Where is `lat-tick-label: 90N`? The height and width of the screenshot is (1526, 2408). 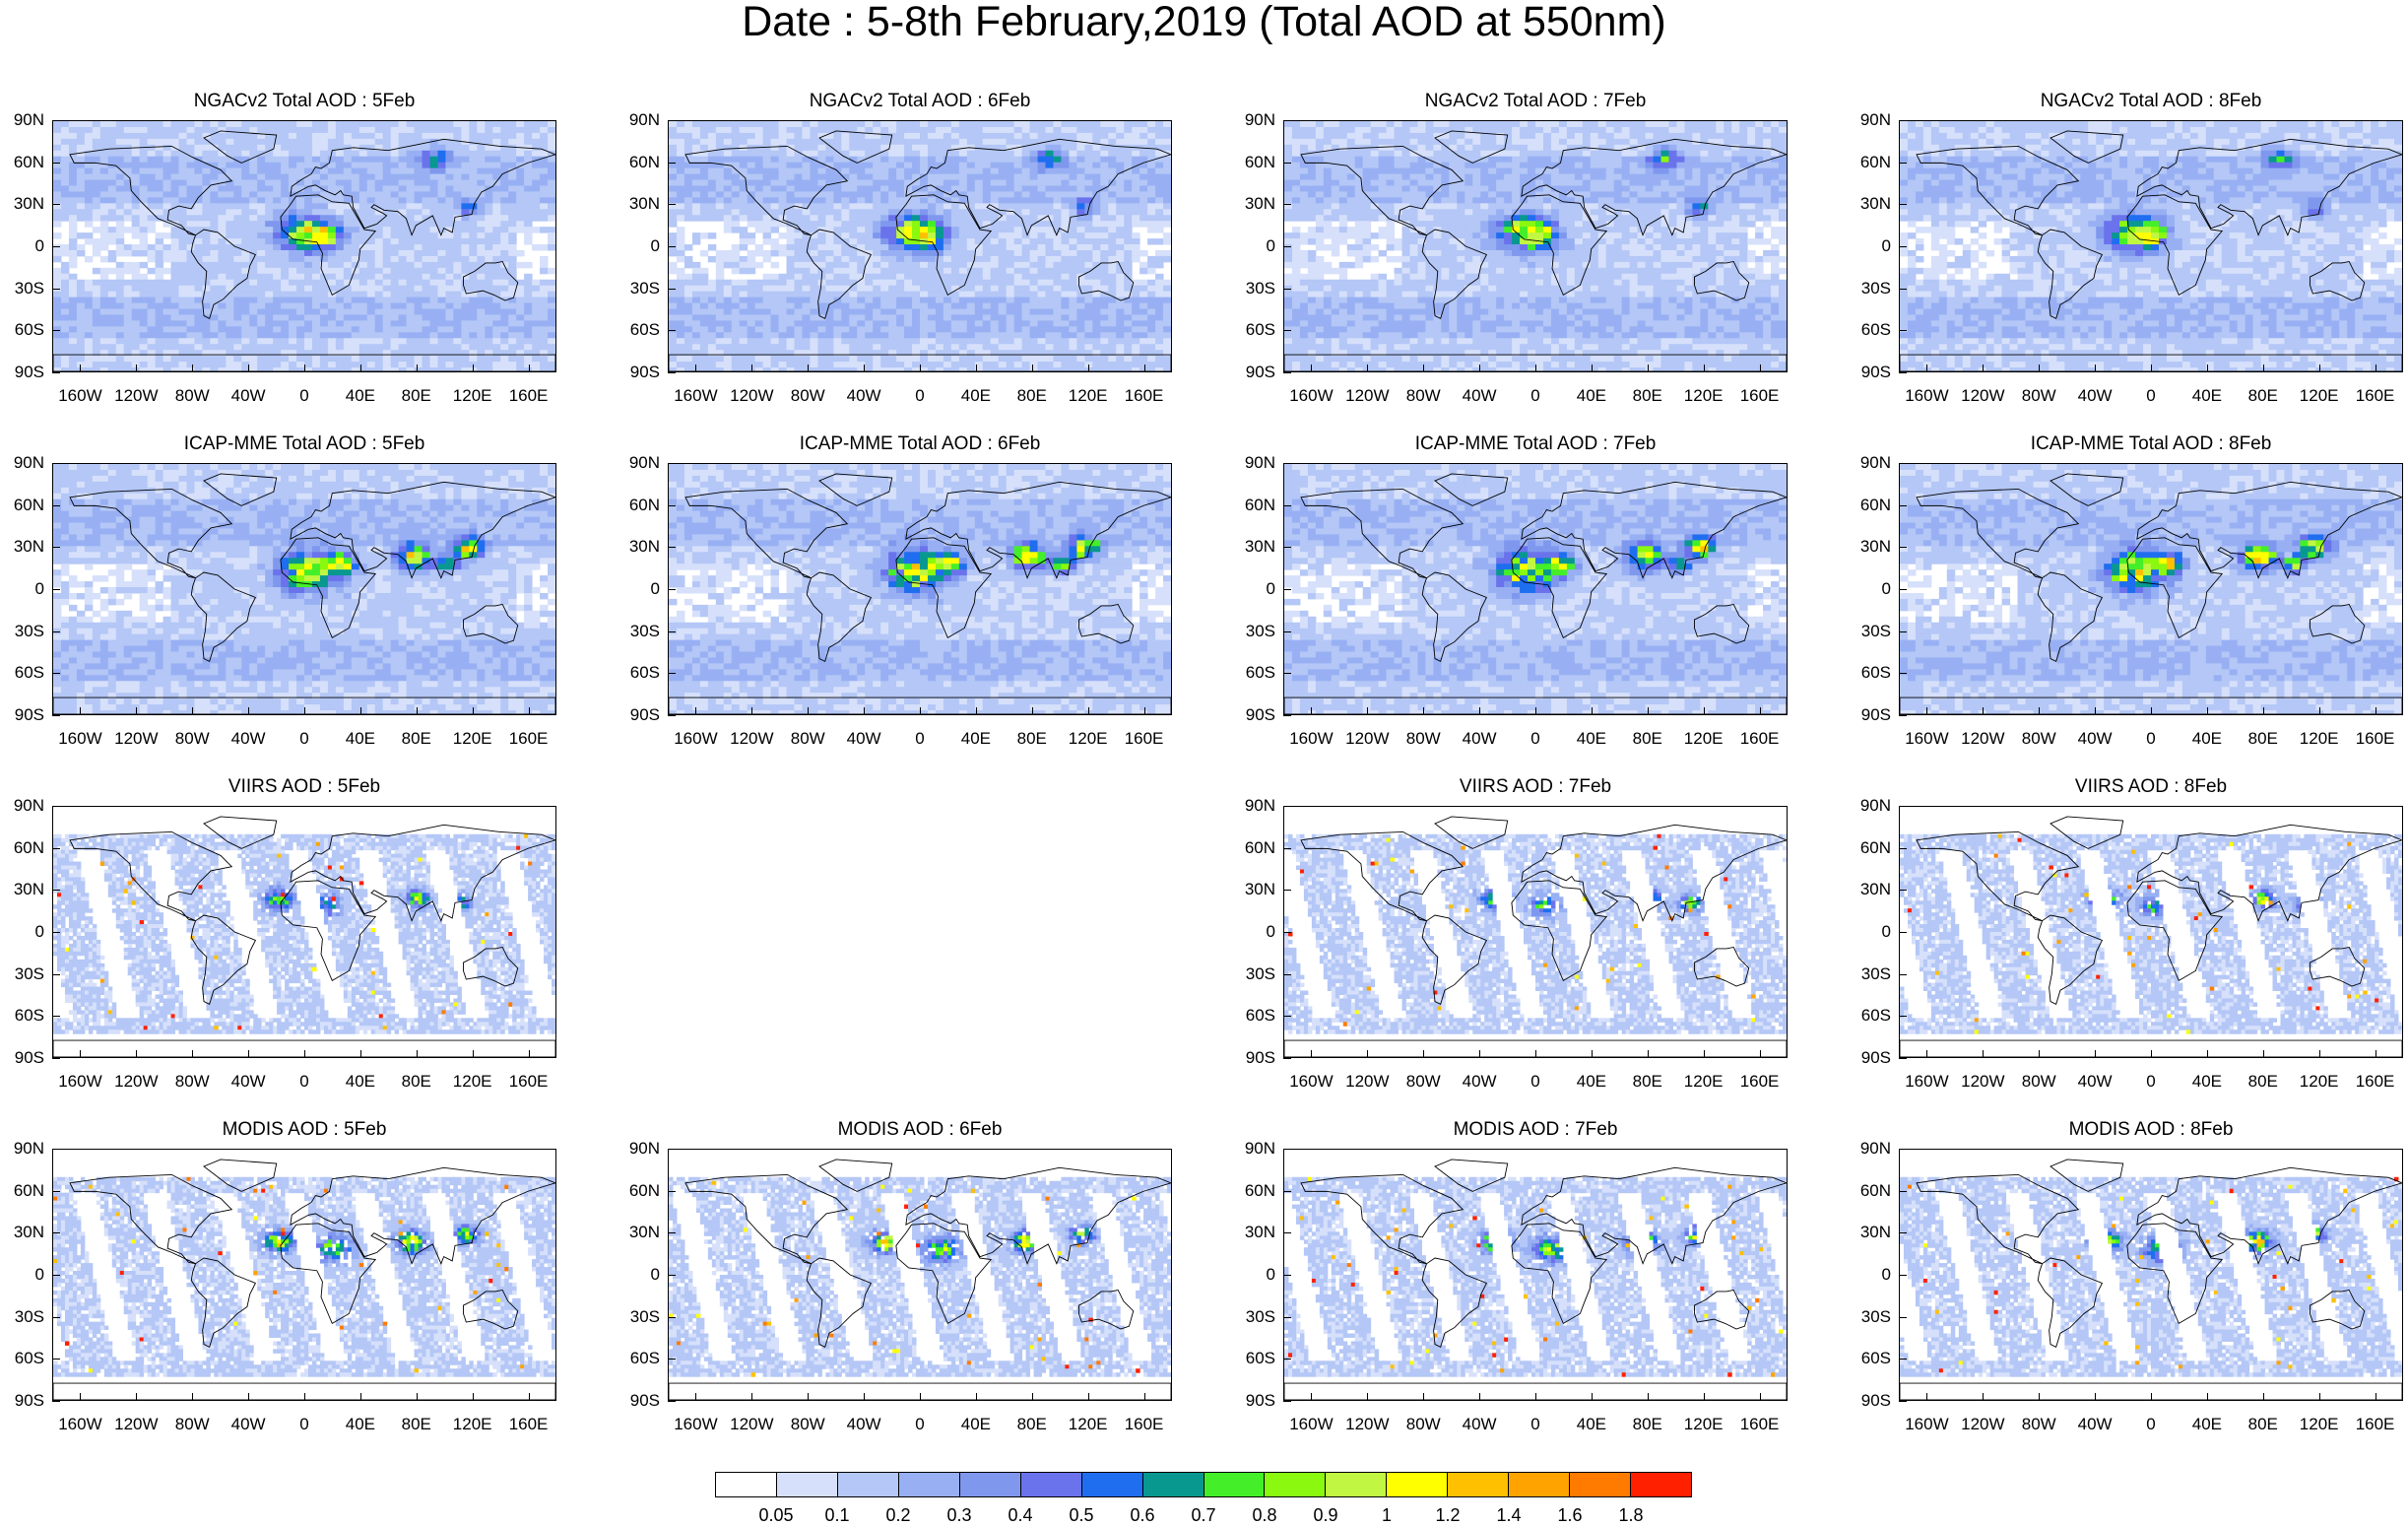
lat-tick-label: 90N is located at coordinates (22, 120).